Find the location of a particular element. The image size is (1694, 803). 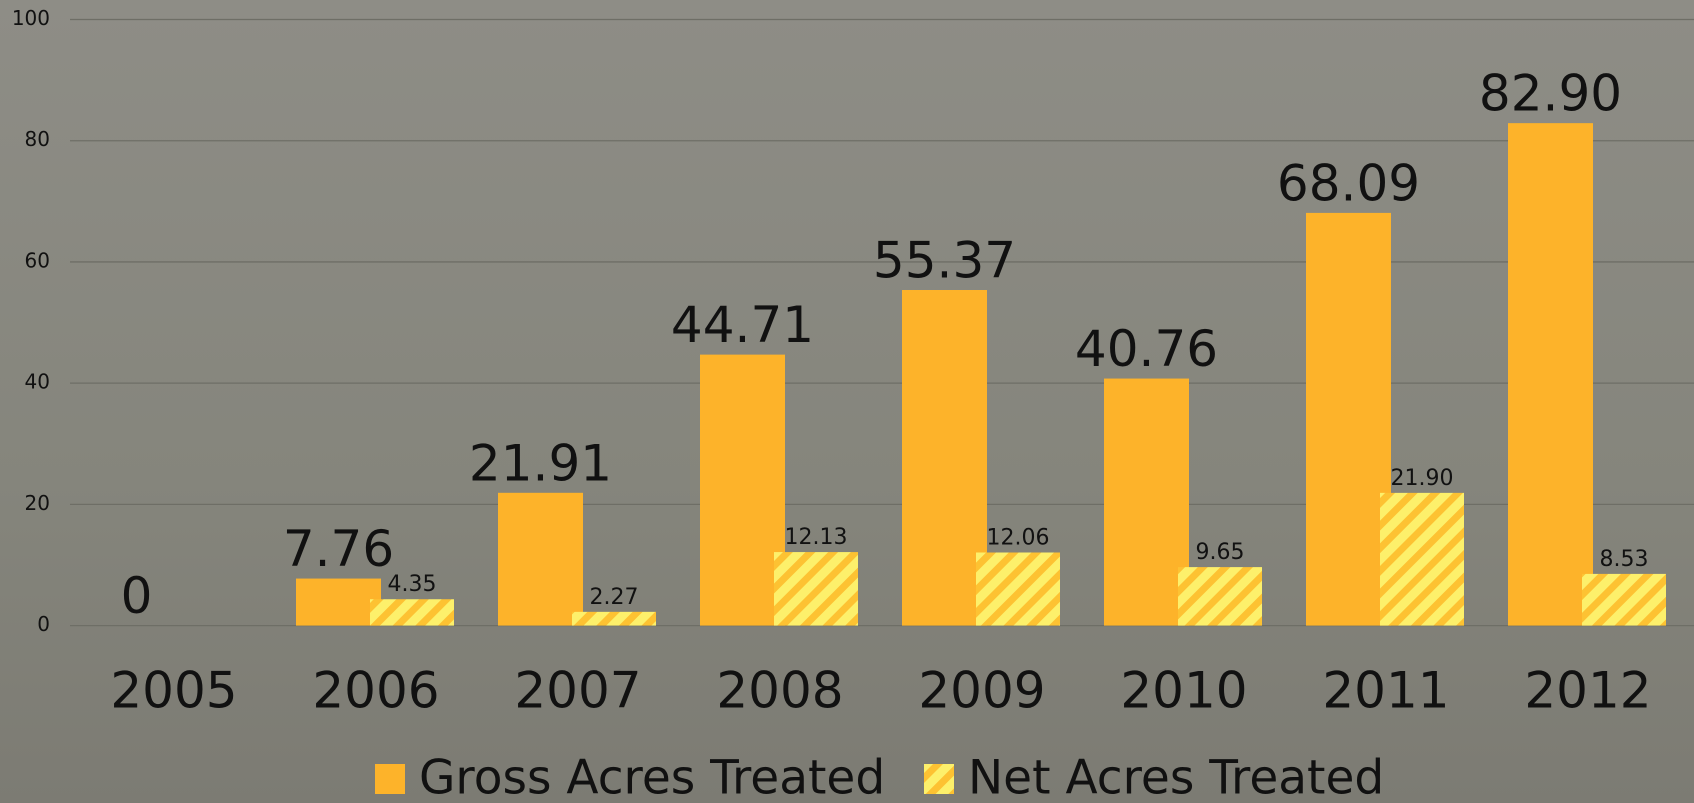

x-tick-label: 2008 is located at coordinates (779, 691).